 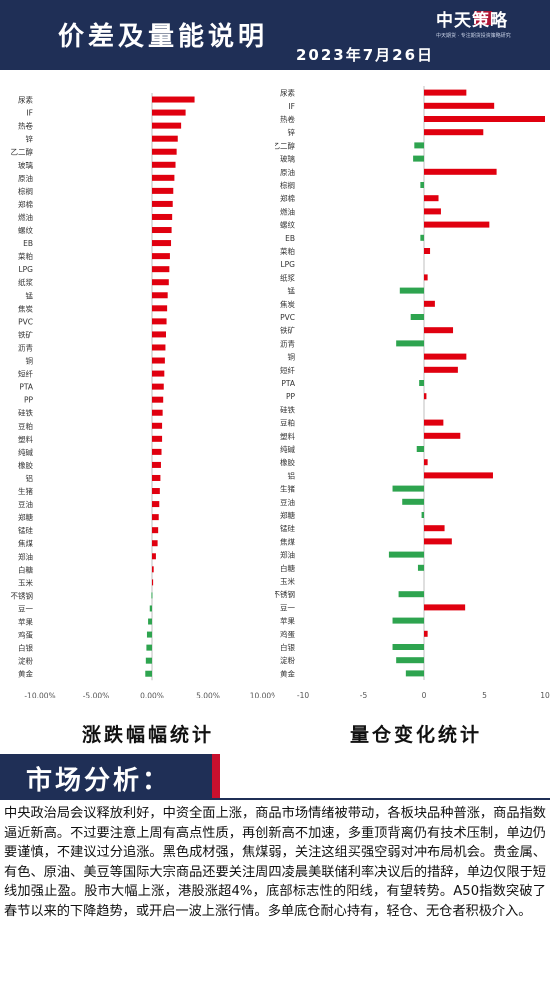 What do you see at coordinates (25, 504) in the screenshot?
I see `category-label: 豆油` at bounding box center [25, 504].